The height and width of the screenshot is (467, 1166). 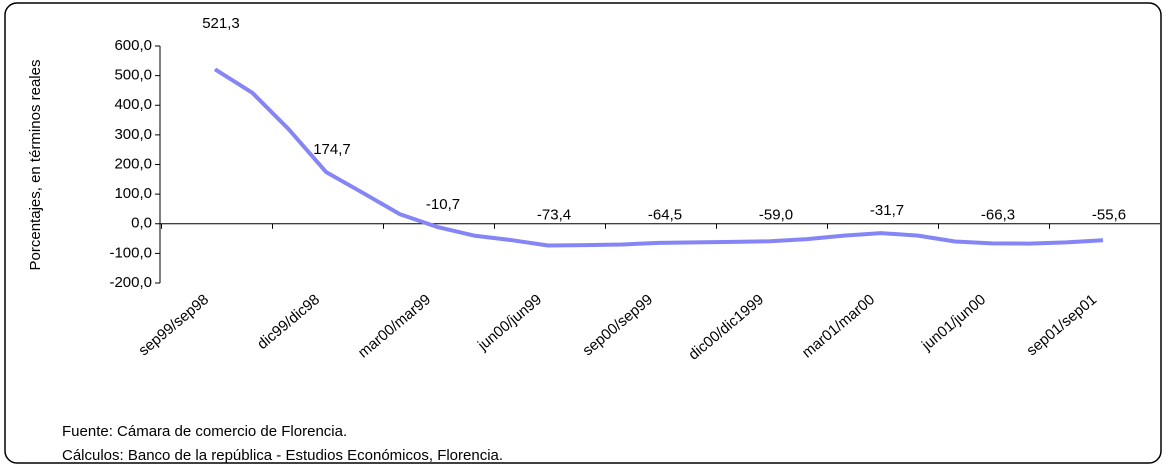 What do you see at coordinates (133, 134) in the screenshot?
I see `y-tick-label: 300,0` at bounding box center [133, 134].